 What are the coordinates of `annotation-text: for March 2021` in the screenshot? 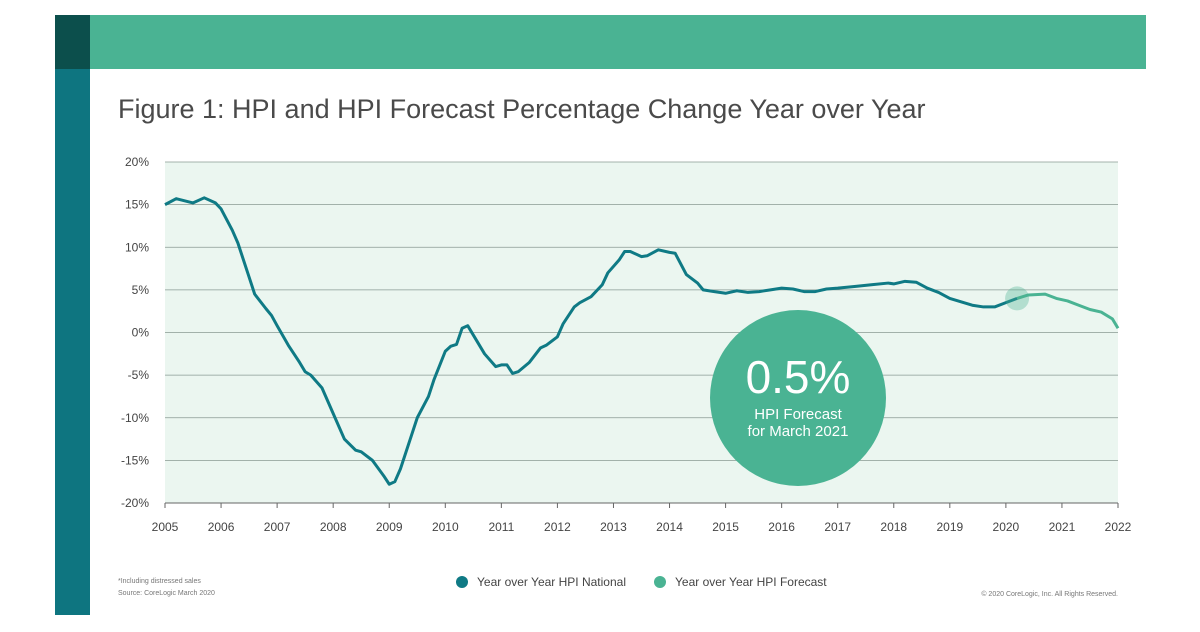 It's located at (798, 431).